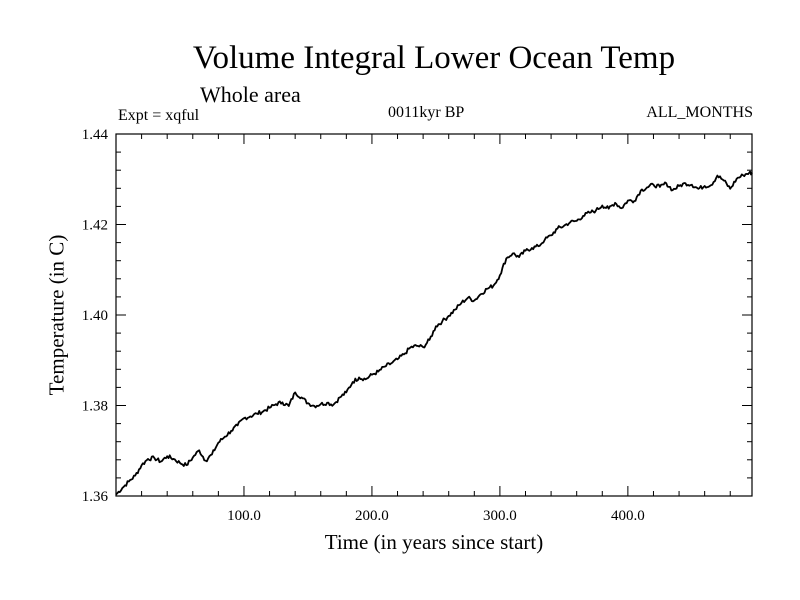 The height and width of the screenshot is (600, 800). Describe the element at coordinates (628, 516) in the screenshot. I see `x-tick-label: 400.0` at that location.